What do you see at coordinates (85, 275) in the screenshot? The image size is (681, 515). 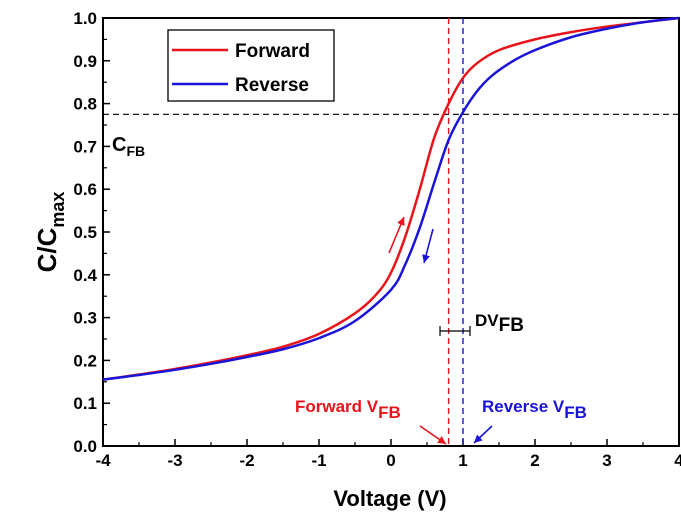 I see `y-tick-label: 0.4` at bounding box center [85, 275].